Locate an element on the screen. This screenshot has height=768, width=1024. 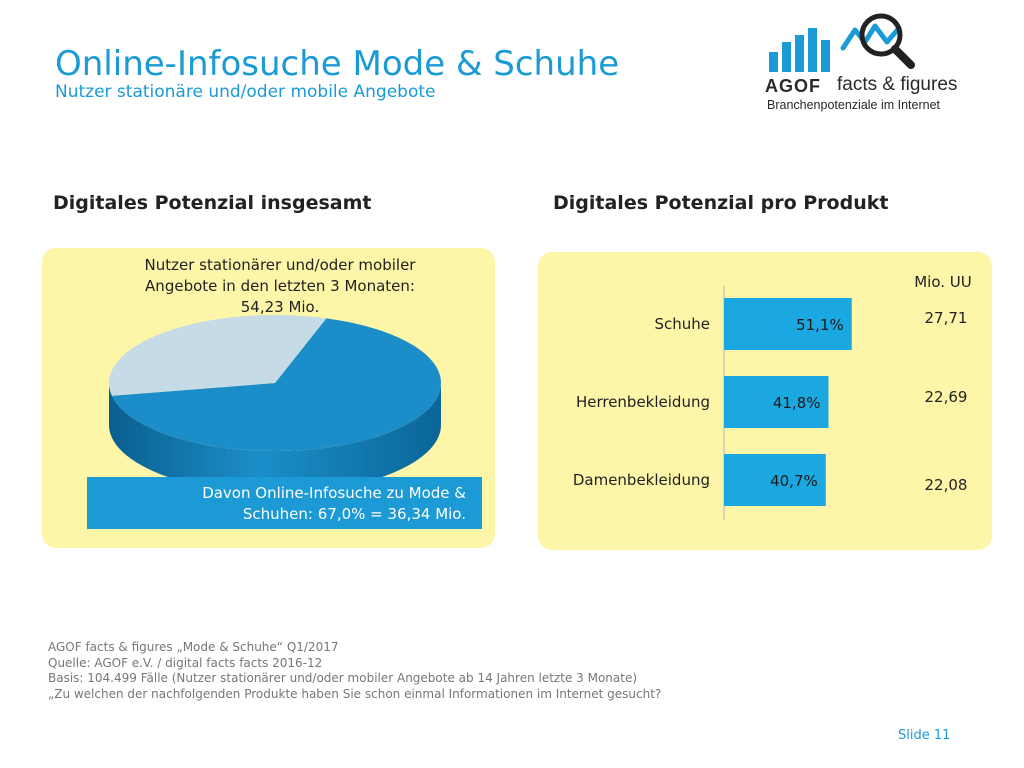
info-box-line: Davon Online-Infosuche zu Mode & is located at coordinates (334, 493).